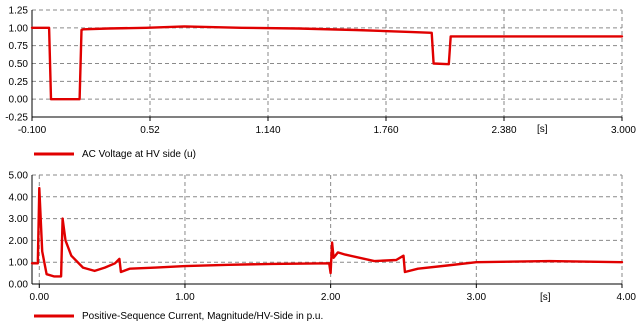 This screenshot has width=640, height=324. What do you see at coordinates (503, 130) in the screenshot?
I see `voltage-x-tick-label: 2.380` at bounding box center [503, 130].